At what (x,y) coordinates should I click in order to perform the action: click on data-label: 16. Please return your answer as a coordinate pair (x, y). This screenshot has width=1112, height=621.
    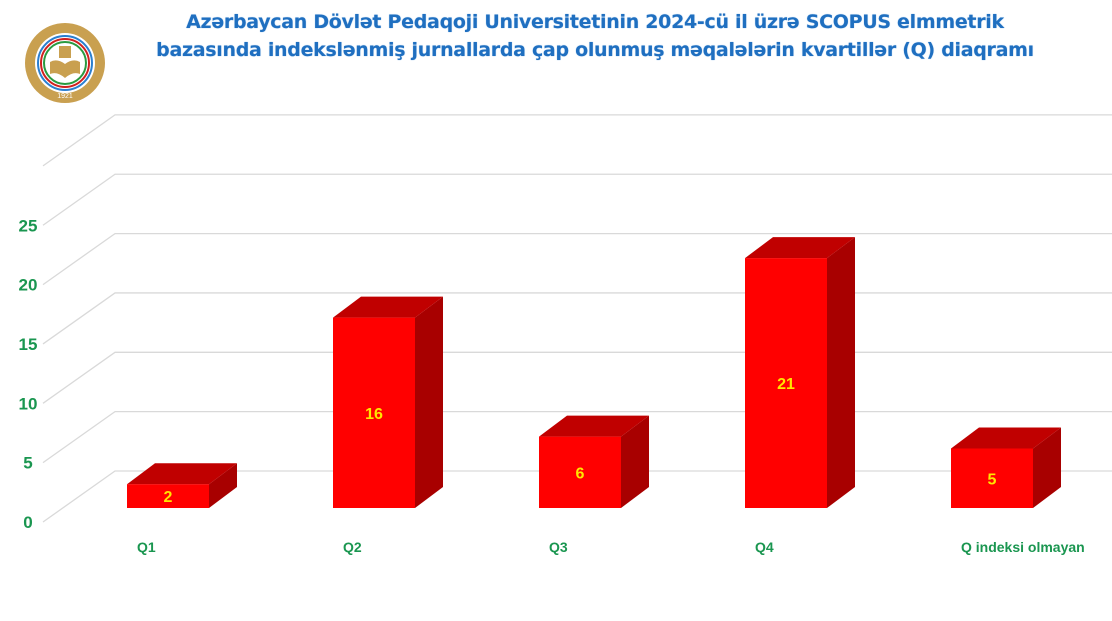
    Looking at the image, I should click on (374, 414).